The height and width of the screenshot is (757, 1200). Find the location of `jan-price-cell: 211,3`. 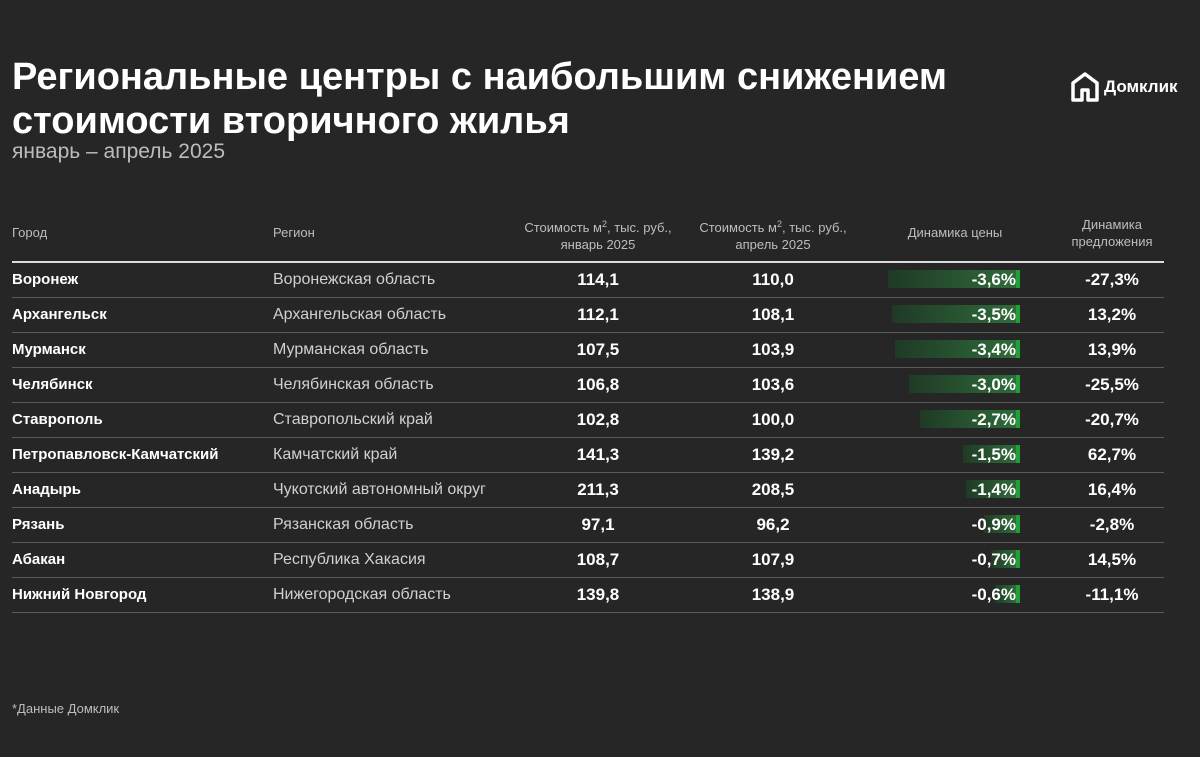

jan-price-cell: 211,3 is located at coordinates (598, 489).